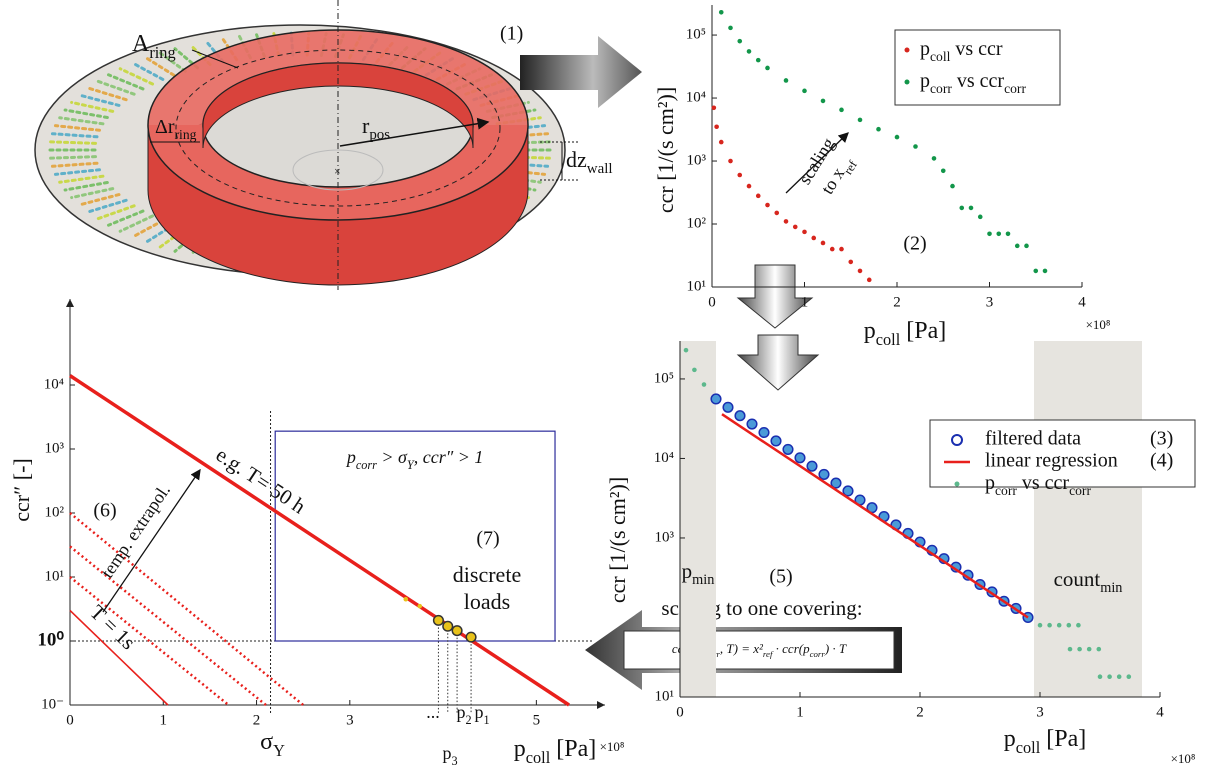  What do you see at coordinates (487, 539) in the screenshot?
I see `panel-label: (7)` at bounding box center [487, 539].